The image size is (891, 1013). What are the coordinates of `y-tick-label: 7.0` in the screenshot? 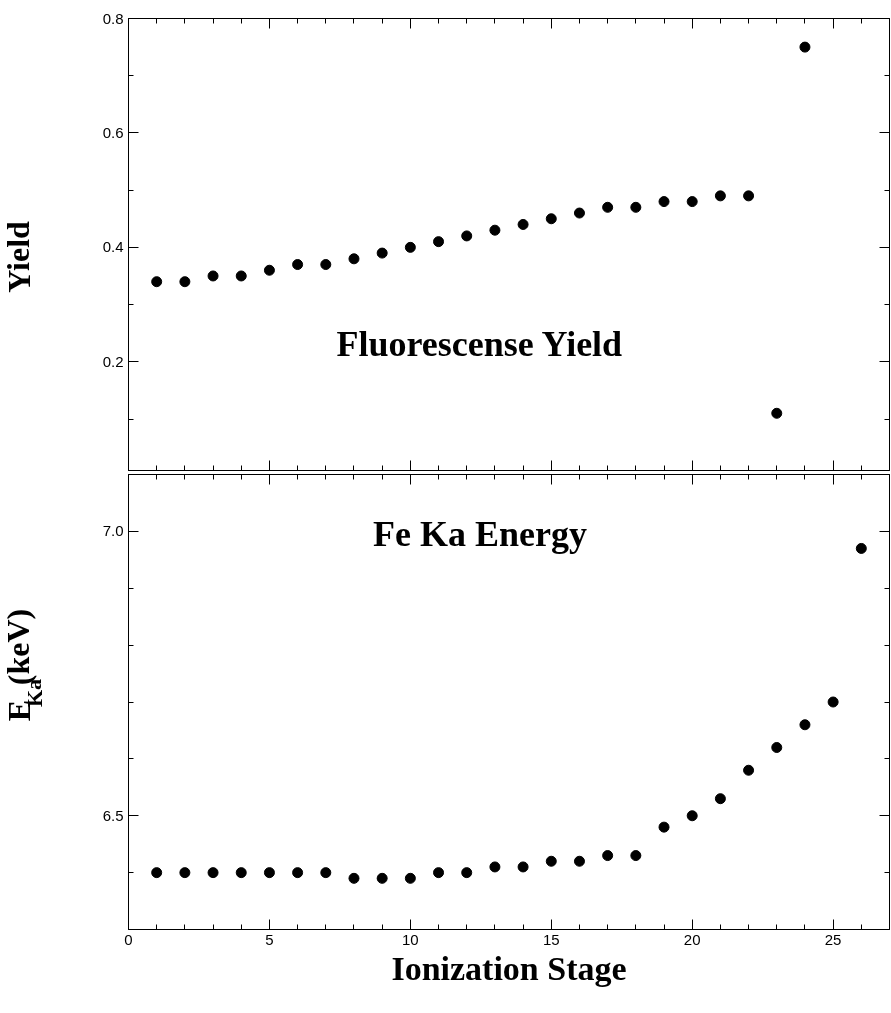 It's located at (113, 531).